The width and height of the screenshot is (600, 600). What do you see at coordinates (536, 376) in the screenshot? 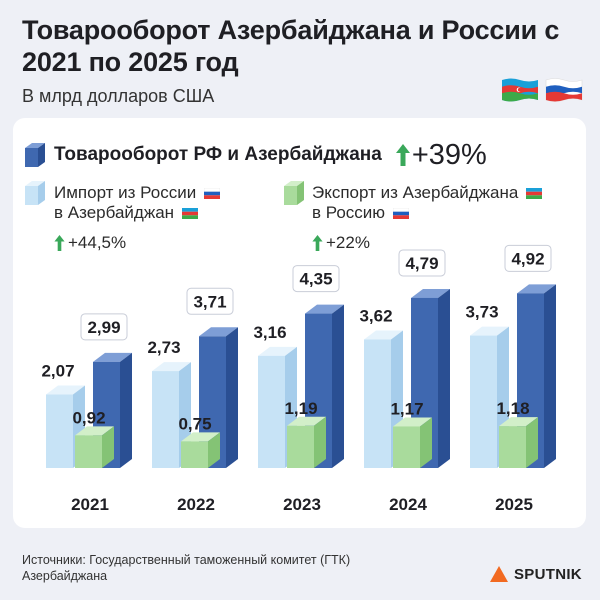
I see `total-bar` at bounding box center [536, 376].